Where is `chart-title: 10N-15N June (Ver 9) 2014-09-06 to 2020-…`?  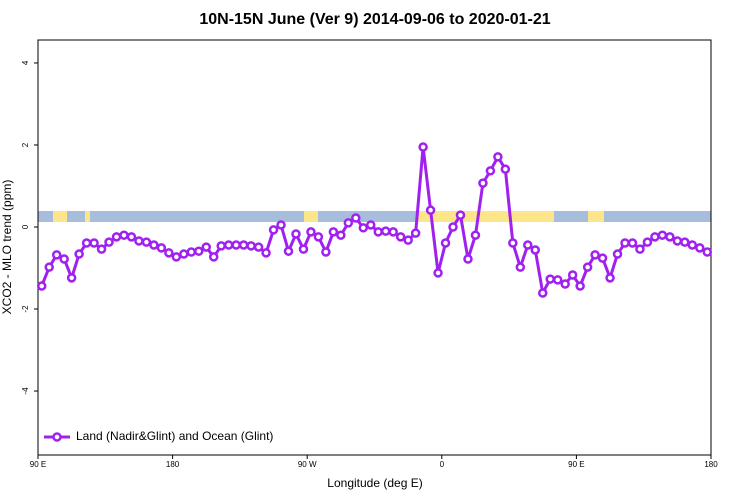
chart-title: 10N-15N June (Ver 9) 2014-09-06 to 2020-… is located at coordinates (374, 19).